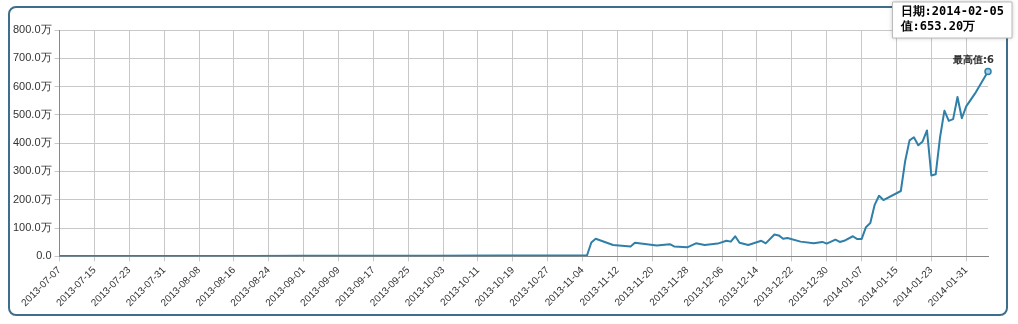 This screenshot has height=324, width=1018. Describe the element at coordinates (32, 198) in the screenshot. I see `y-tick-label: 200.0万` at that location.